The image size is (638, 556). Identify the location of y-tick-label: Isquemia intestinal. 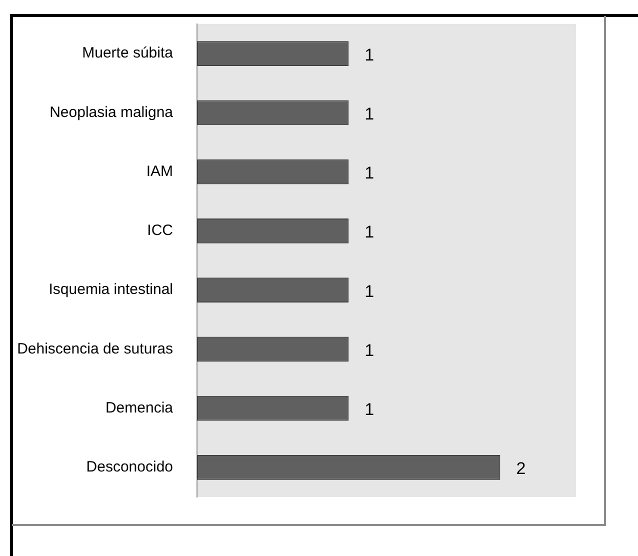
(110, 289).